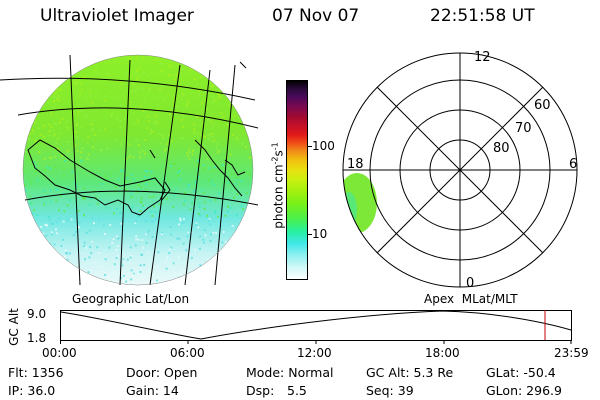 This screenshot has width=600, height=400. Describe the element at coordinates (521, 372) in the screenshot. I see `info-glat: GLat: -50.4` at that location.